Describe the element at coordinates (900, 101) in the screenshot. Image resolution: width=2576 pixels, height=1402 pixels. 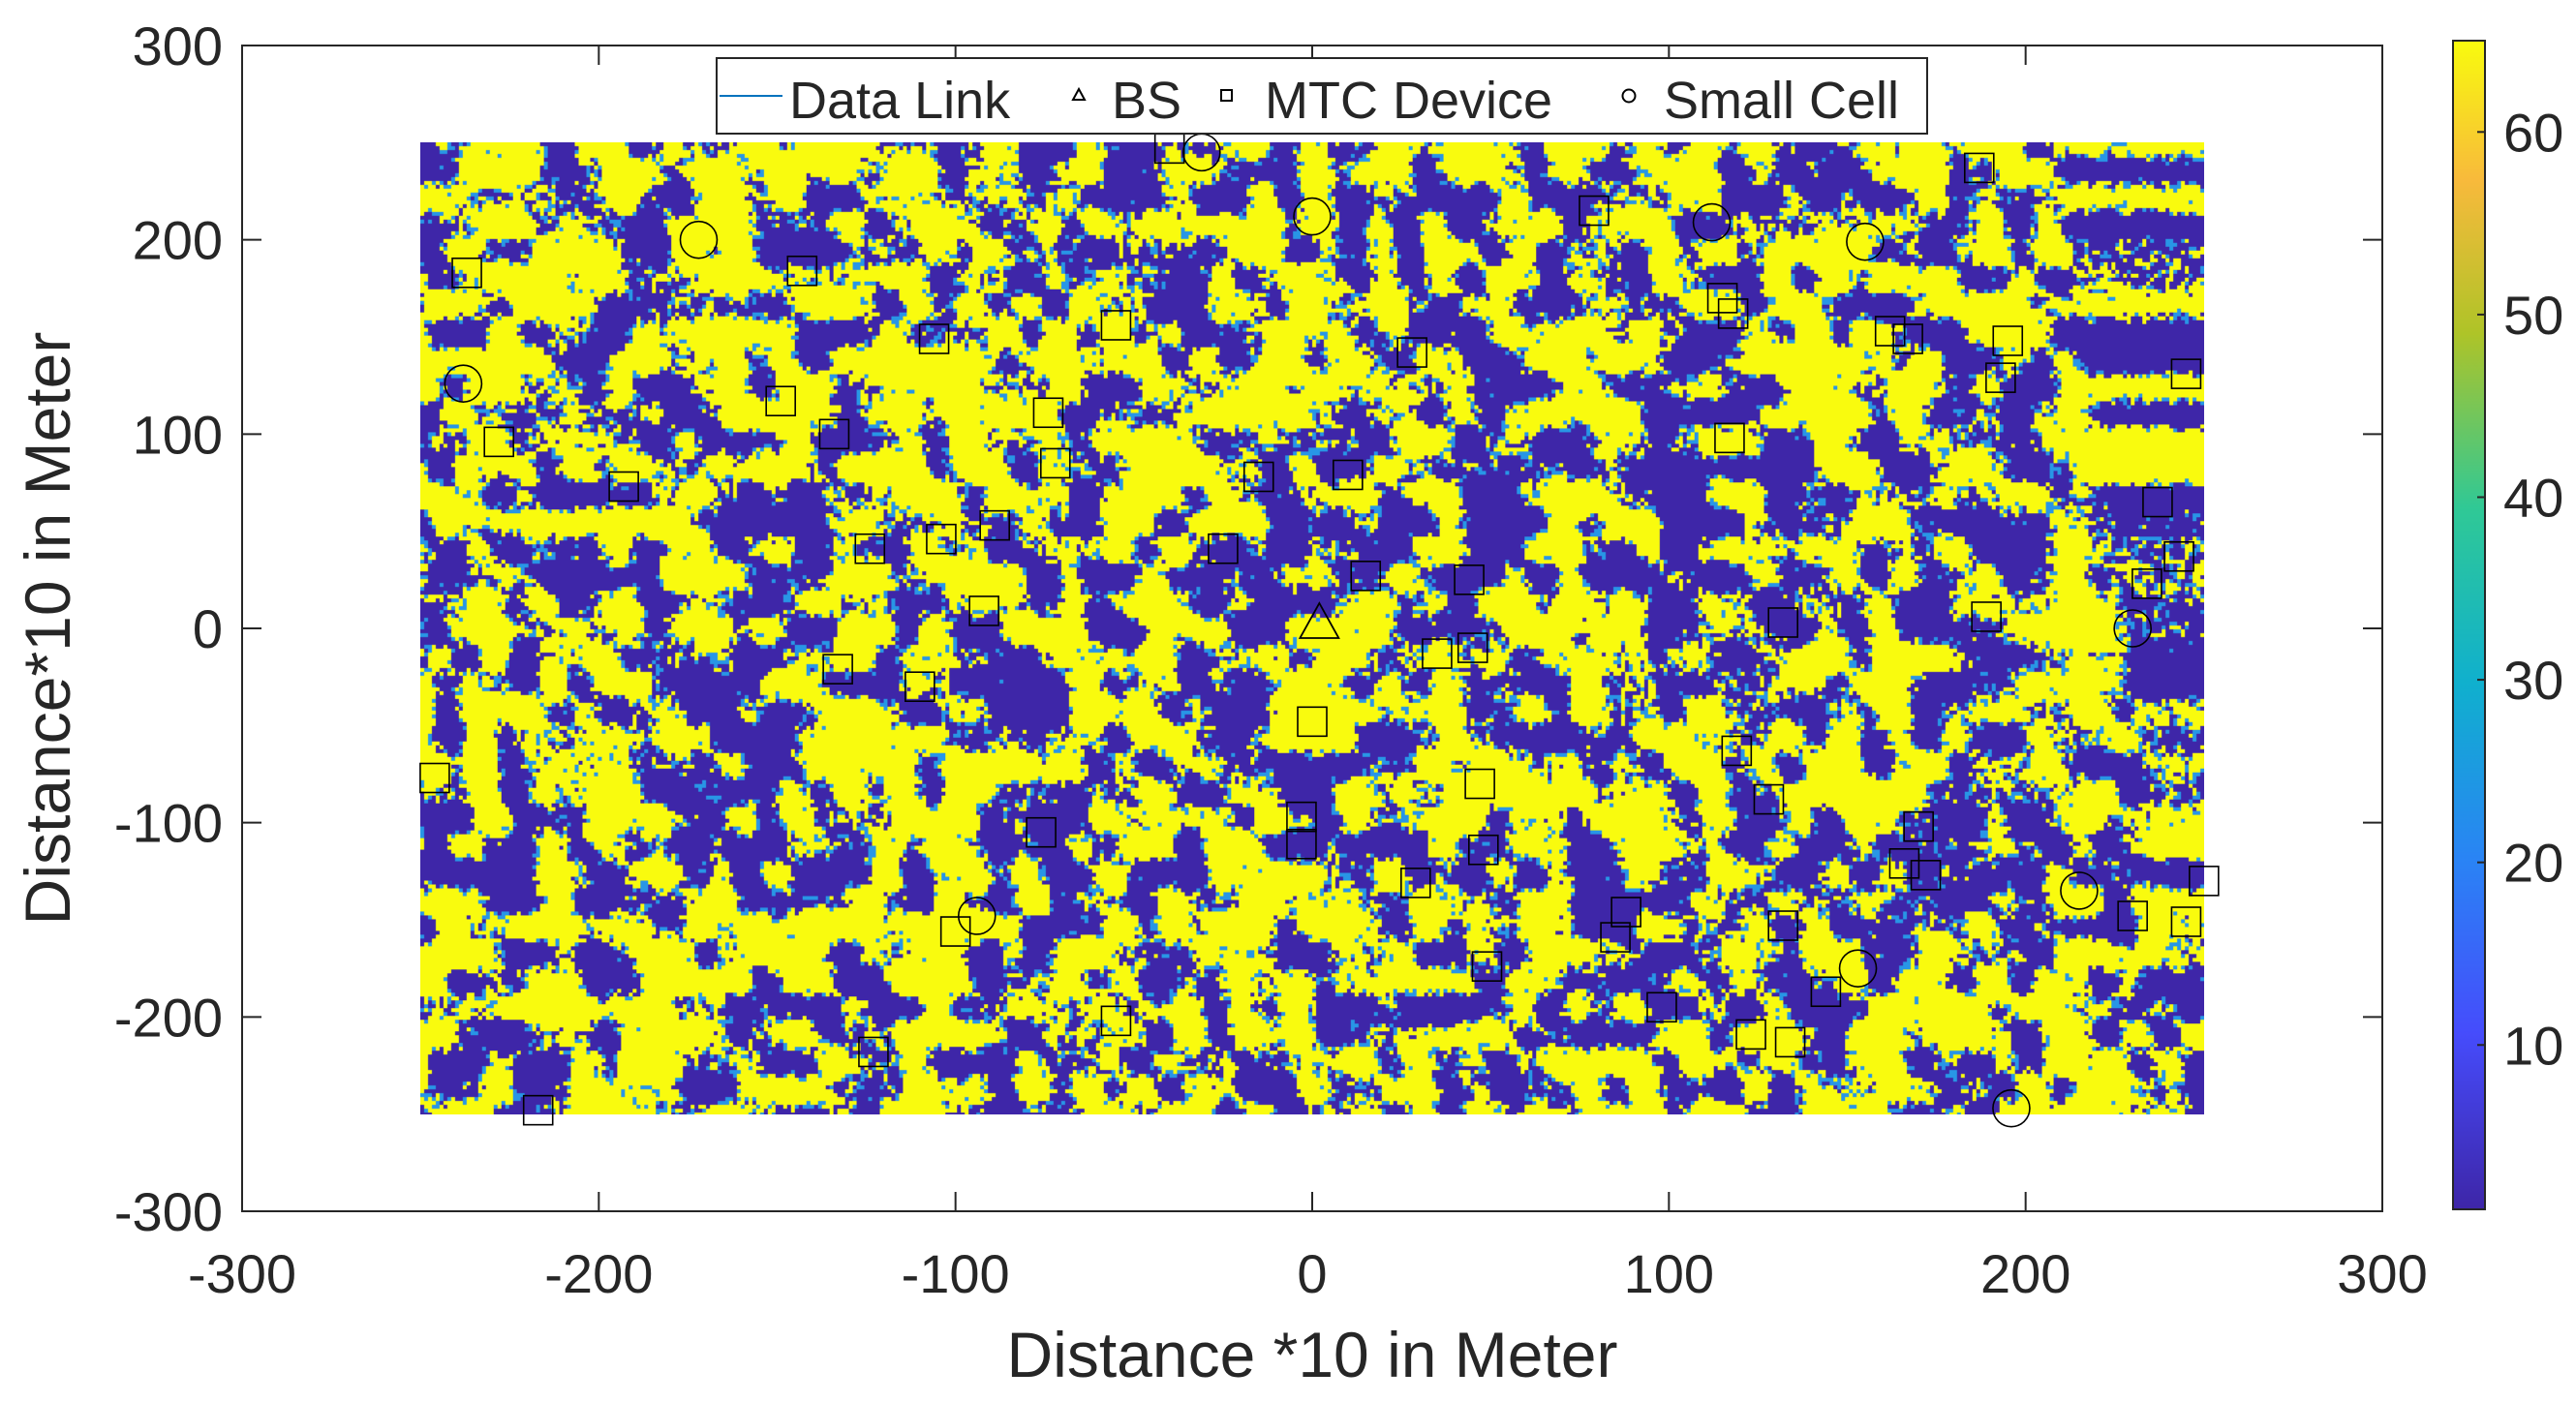
I see `legend-label-data-link: Data Link` at that location.